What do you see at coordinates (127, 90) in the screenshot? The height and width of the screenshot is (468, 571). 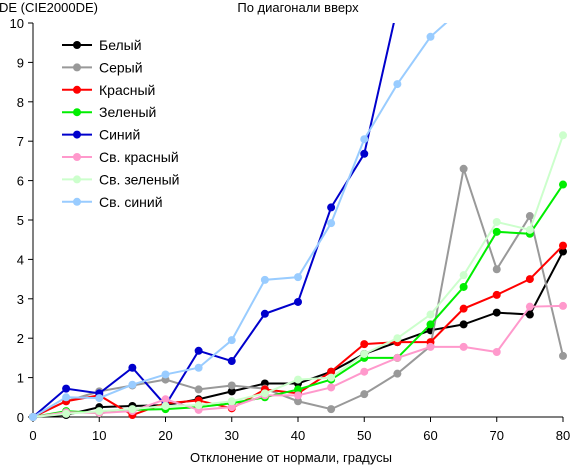 I see `legend-label: Красный` at bounding box center [127, 90].